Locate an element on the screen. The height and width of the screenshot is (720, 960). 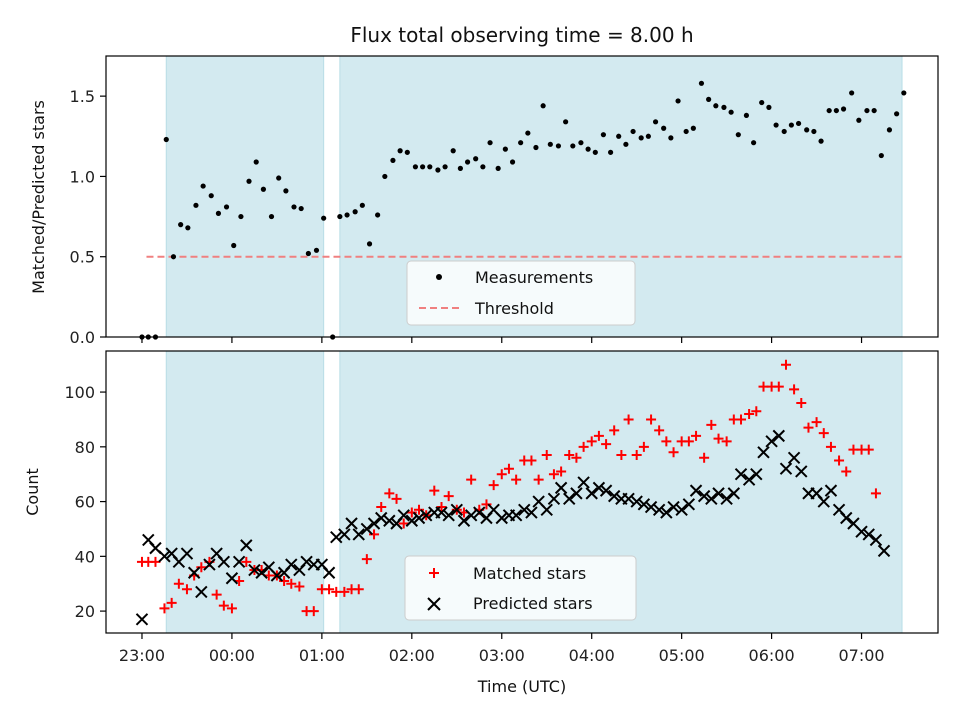
y-tick-label-bottom: 60 is located at coordinates (85, 502).